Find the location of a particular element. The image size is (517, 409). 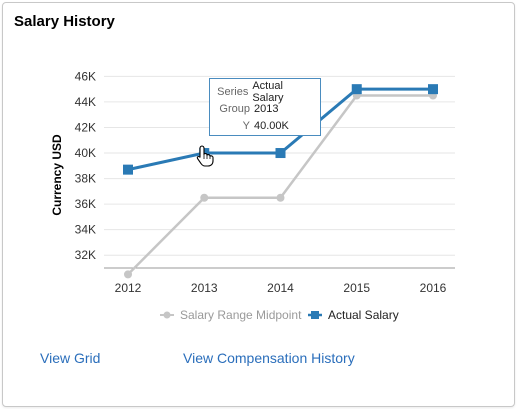

y-tick-label: 40K is located at coordinates (85, 153).